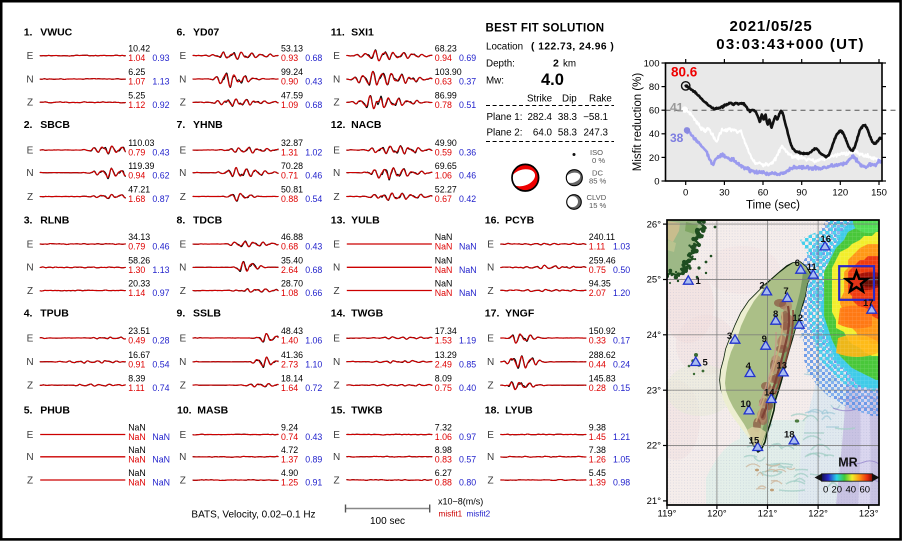 Image resolution: width=902 pixels, height=541 pixels. I want to click on svg-text: 0.59, so click(443, 153).